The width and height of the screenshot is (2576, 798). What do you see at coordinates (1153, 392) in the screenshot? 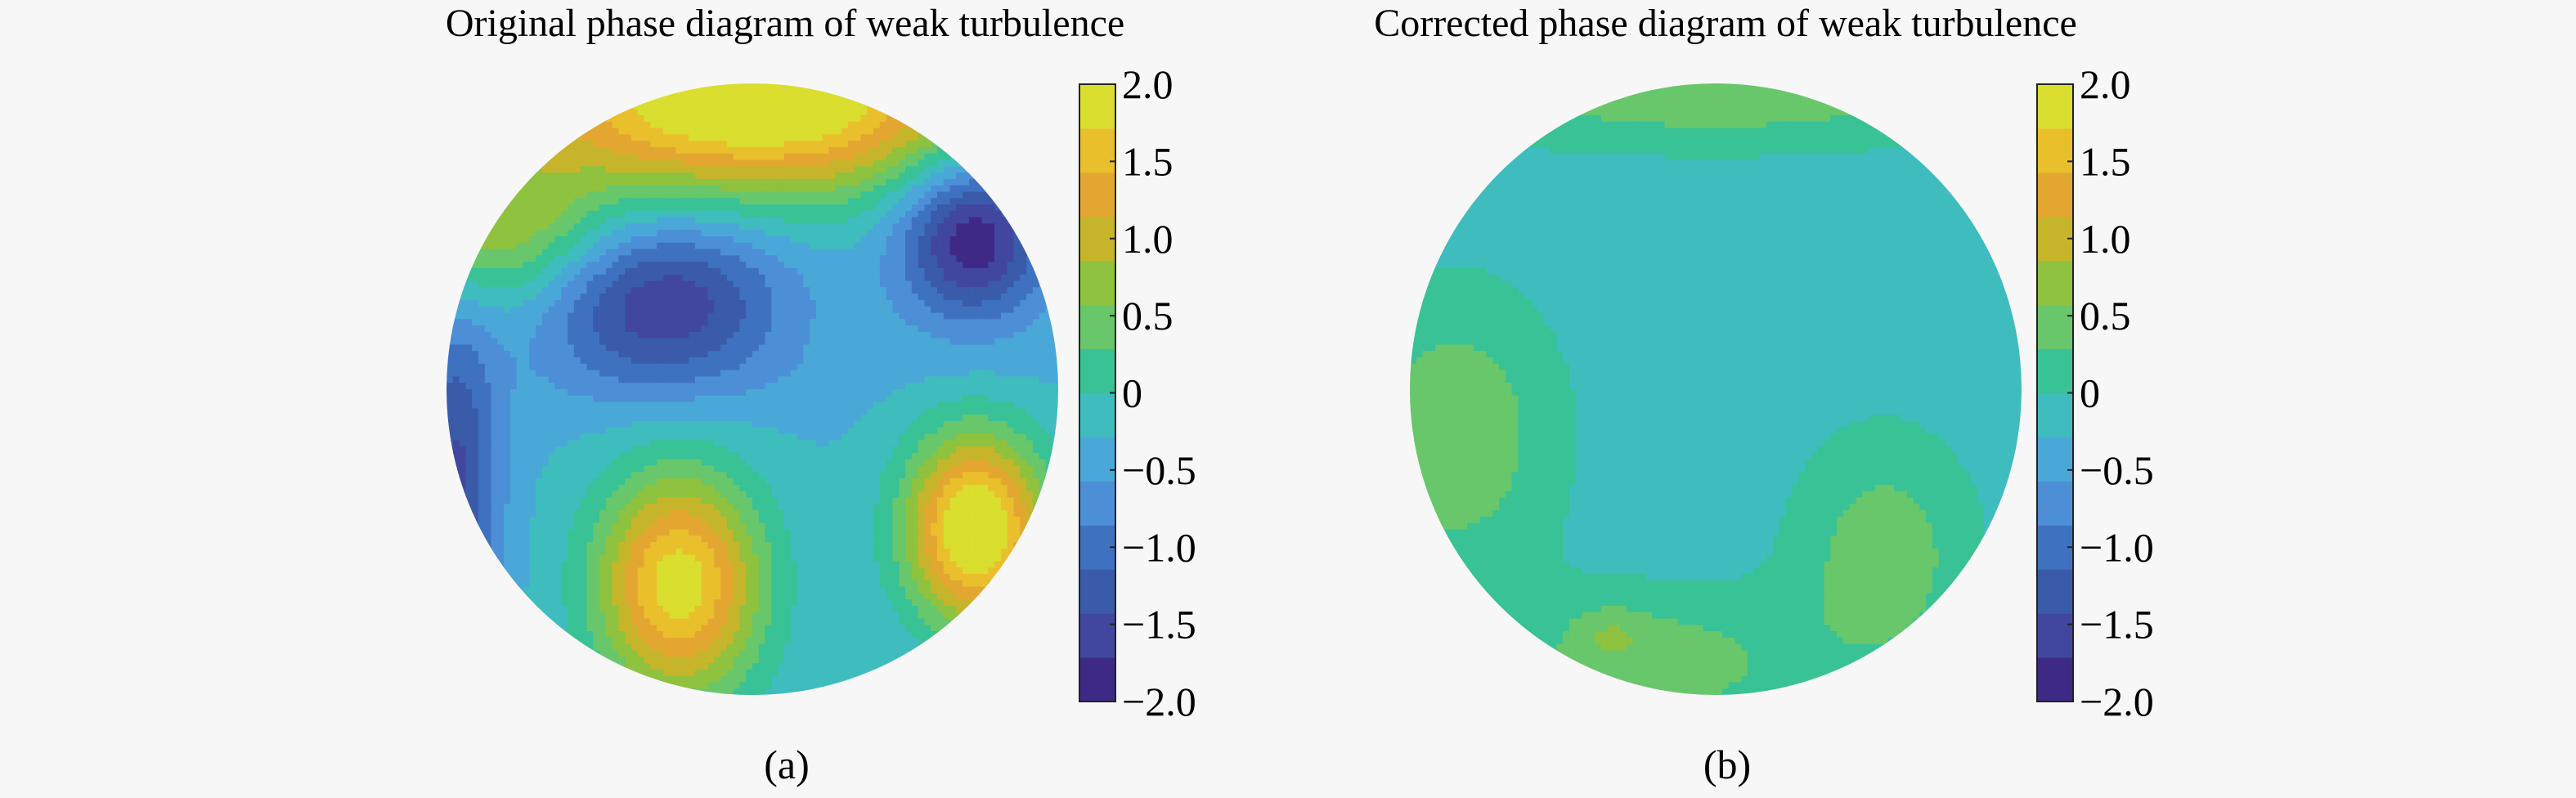
I see `colorbar-ticks-a: 2.0 1.5 1.0 0.5 0 −0.5 −1.0 −1.5 −2.0` at bounding box center [1153, 392].